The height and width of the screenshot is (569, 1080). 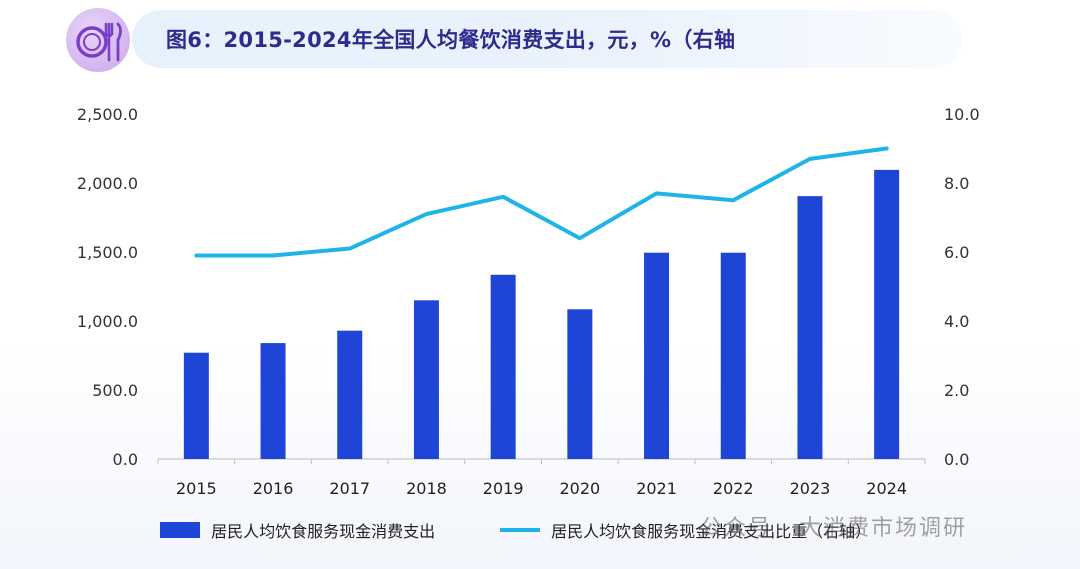 I want to click on y-left-tick-label: 0.0, so click(x=125, y=459).